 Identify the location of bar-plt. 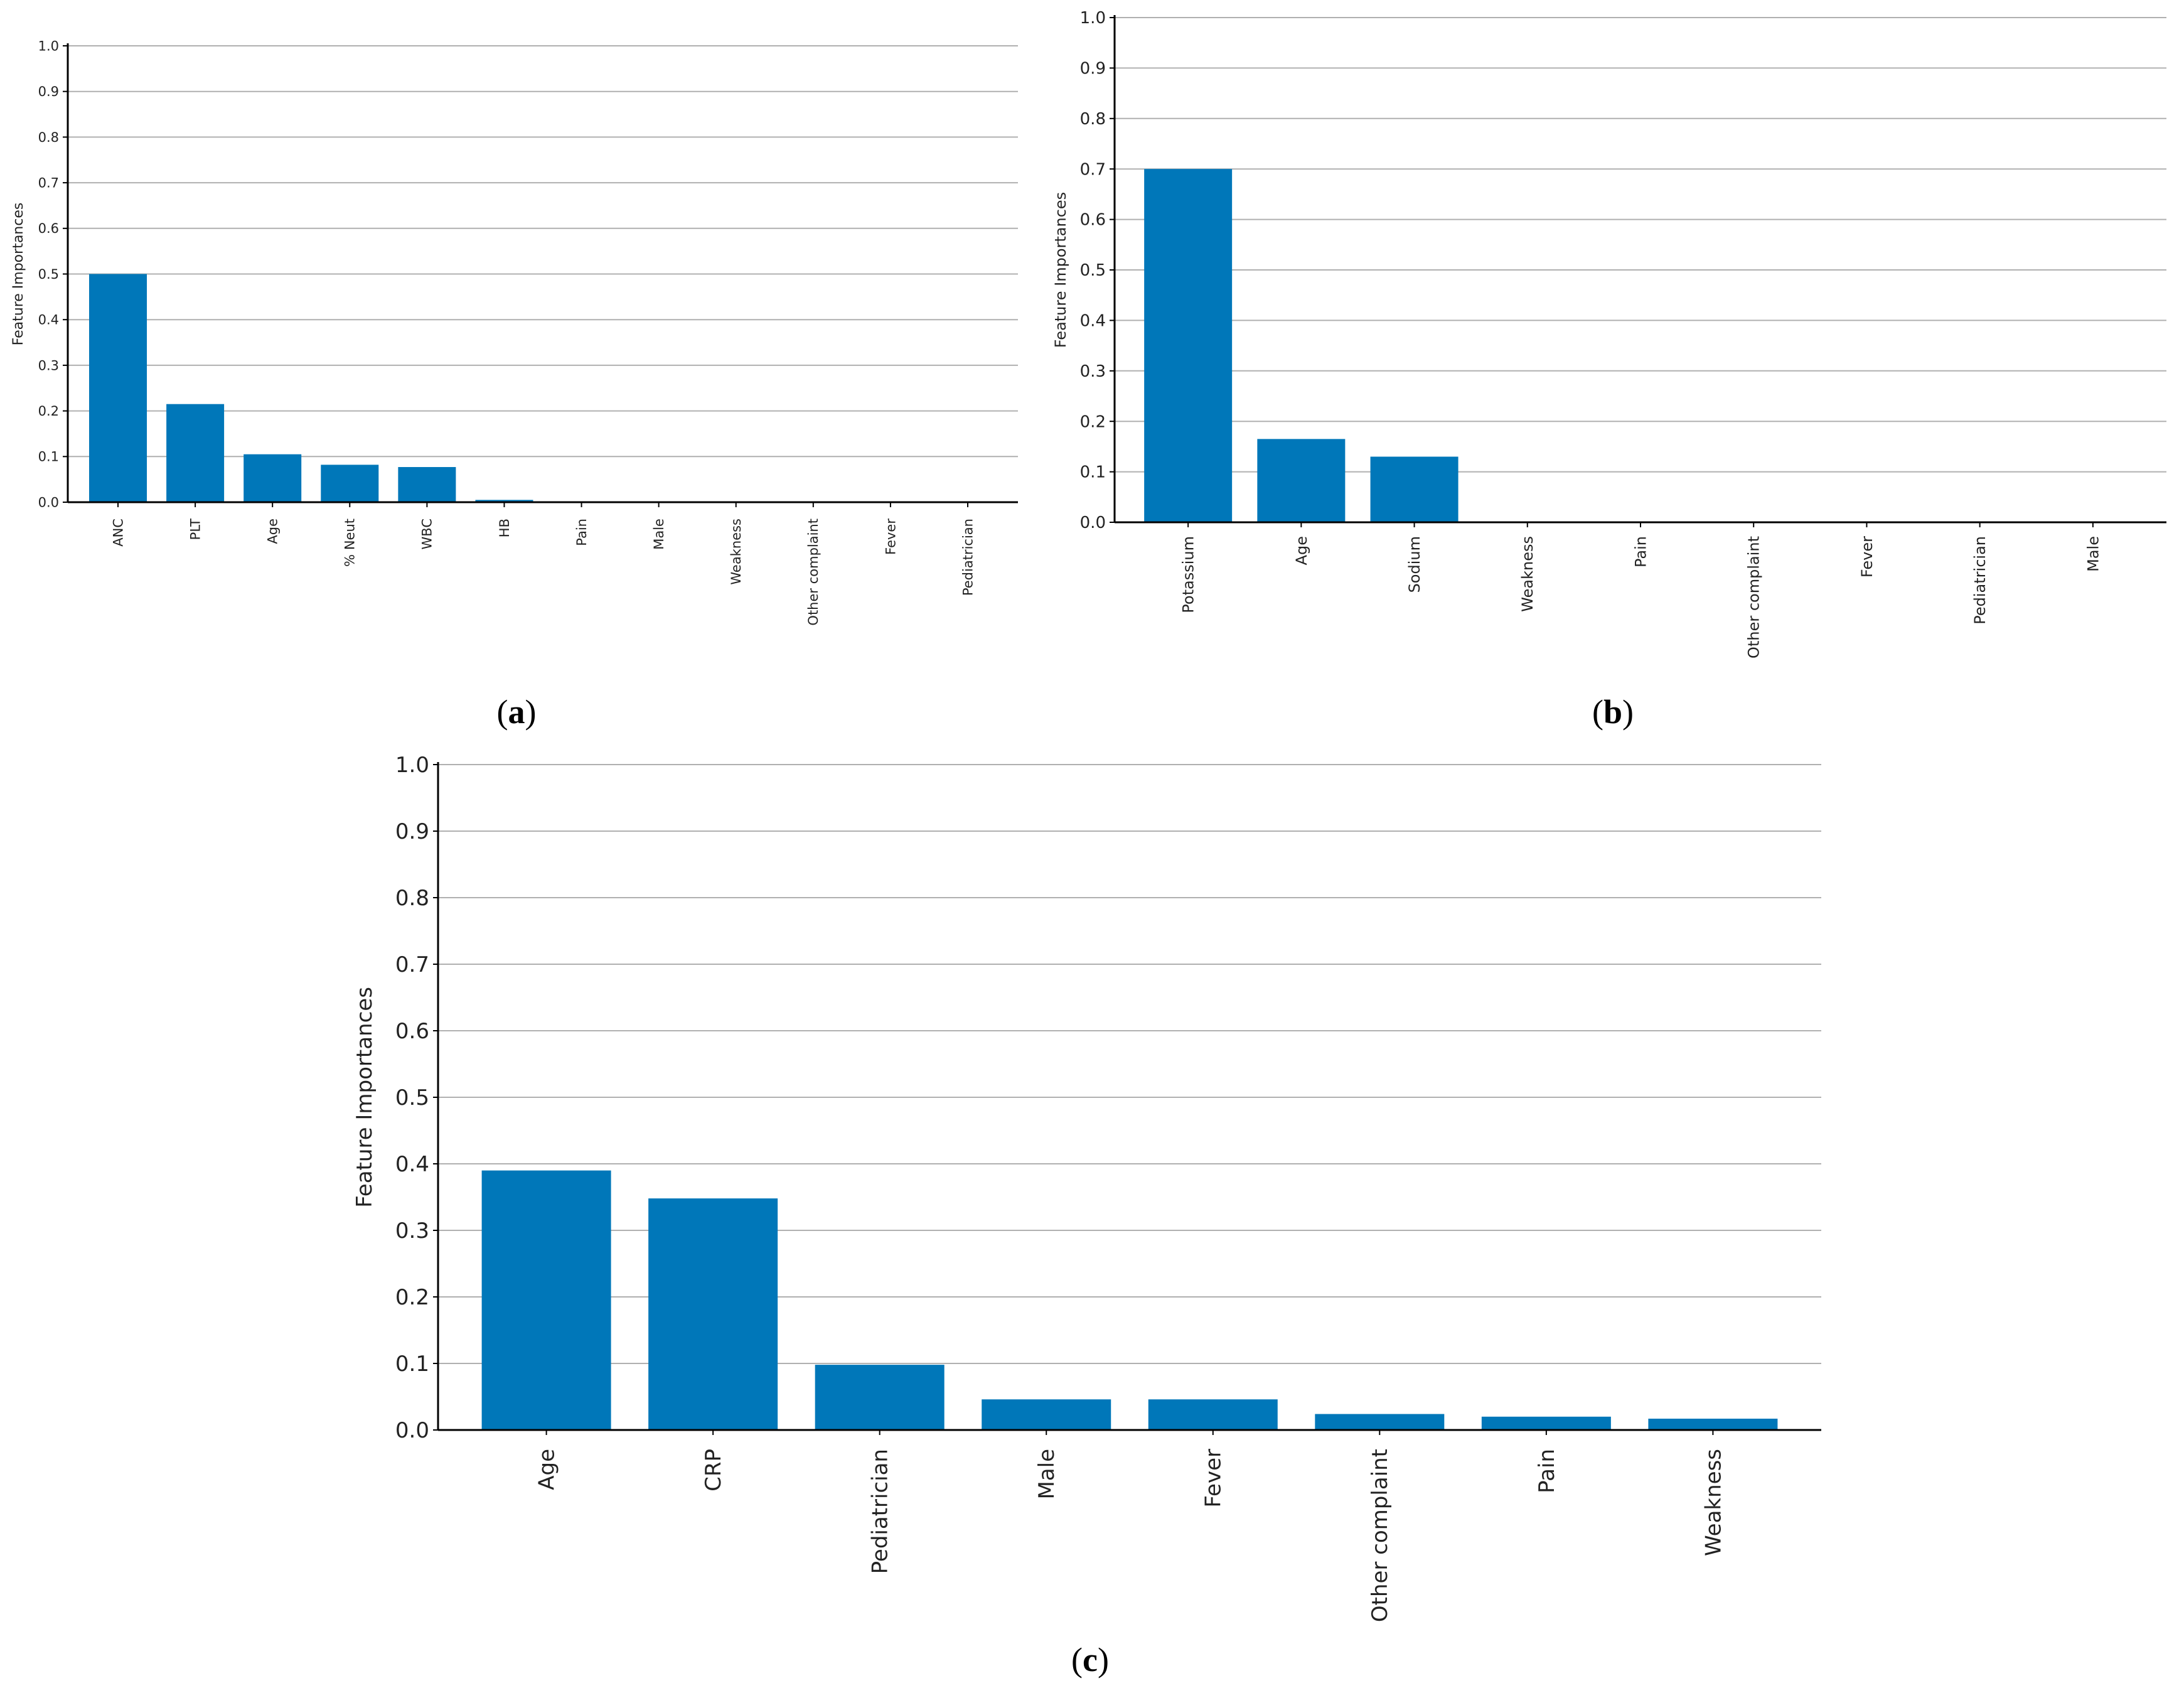
(195, 453).